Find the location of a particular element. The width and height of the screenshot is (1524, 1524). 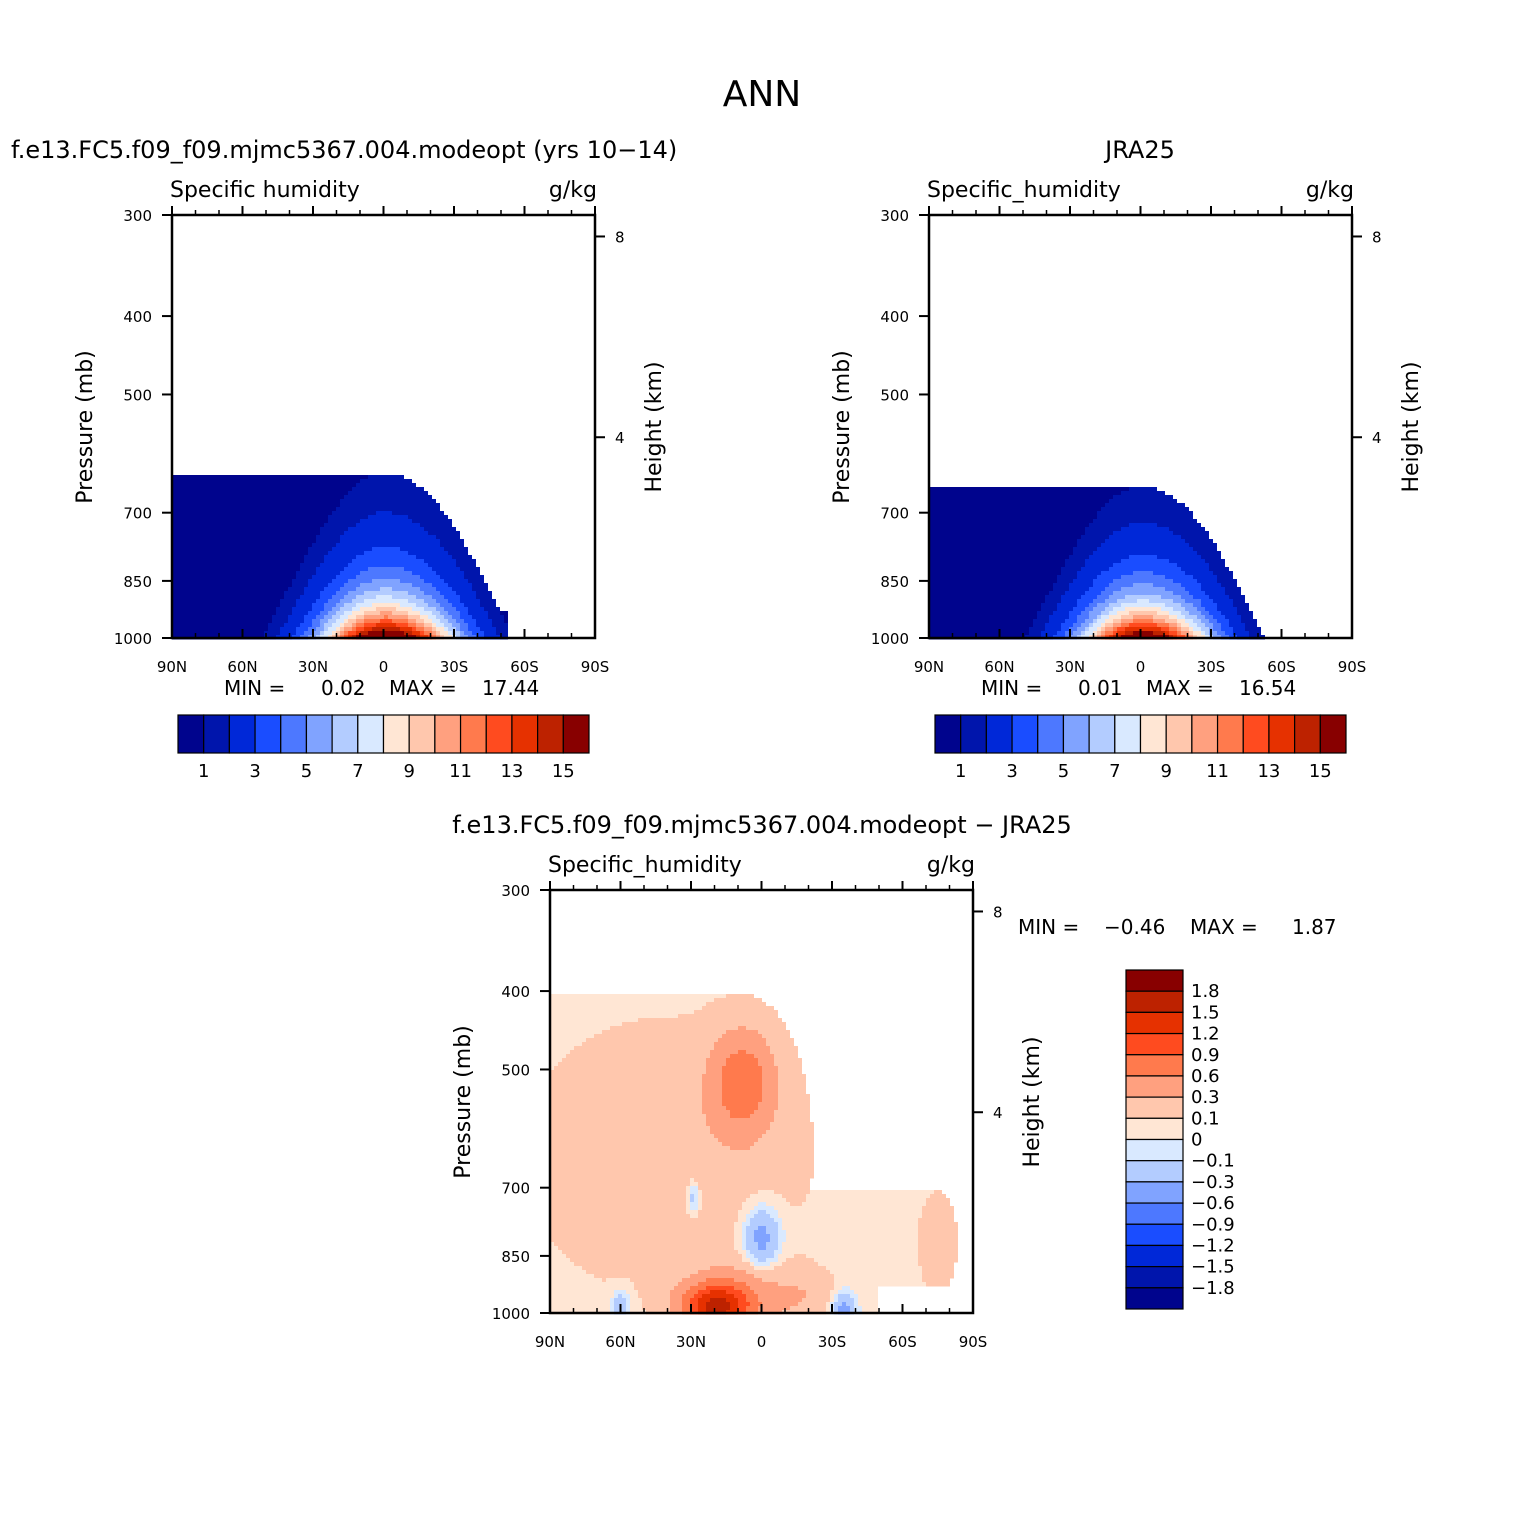

contour-fill is located at coordinates (754, 1154).